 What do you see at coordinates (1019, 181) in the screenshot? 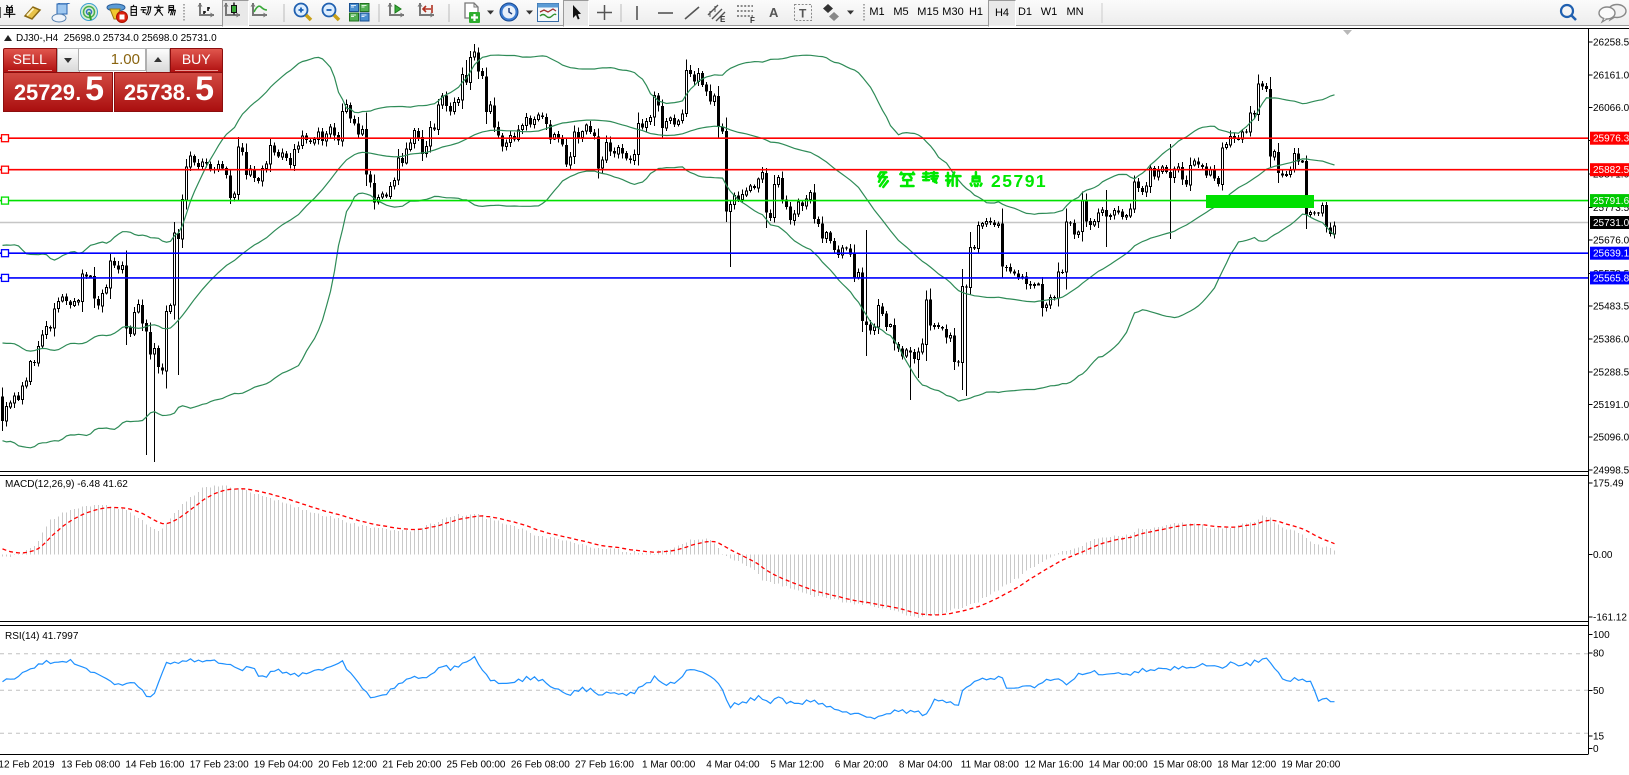
I see `svg-text: 25791` at bounding box center [1019, 181].